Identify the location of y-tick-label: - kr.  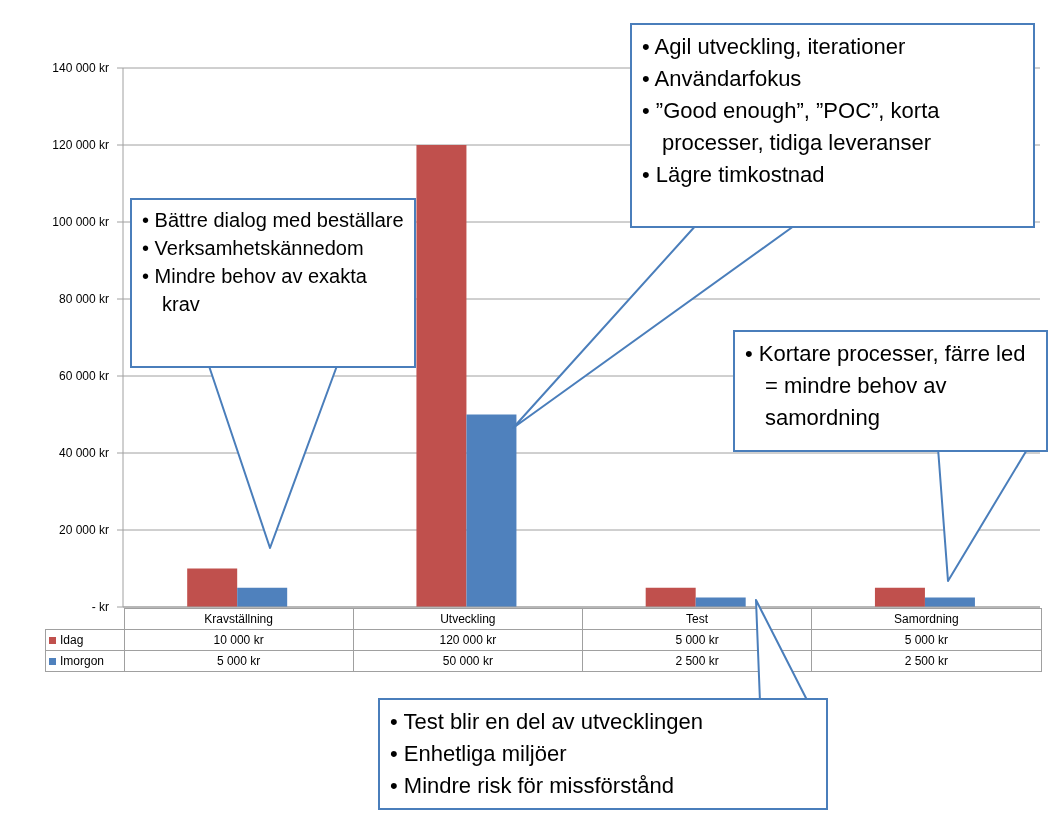
(100, 607).